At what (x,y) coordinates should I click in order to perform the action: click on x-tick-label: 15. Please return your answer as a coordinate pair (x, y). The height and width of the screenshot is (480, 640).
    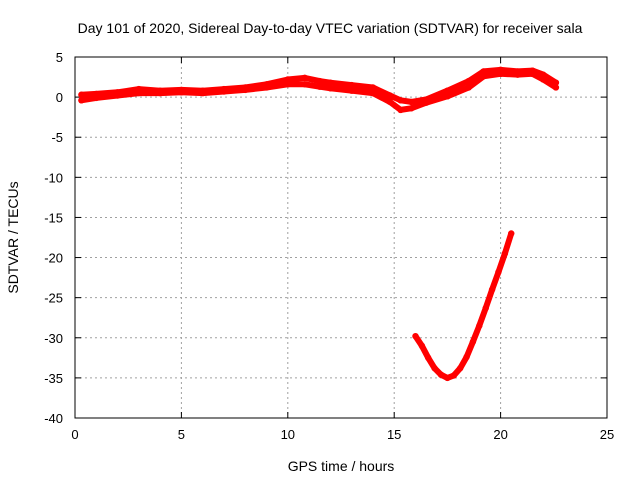
    Looking at the image, I should click on (394, 434).